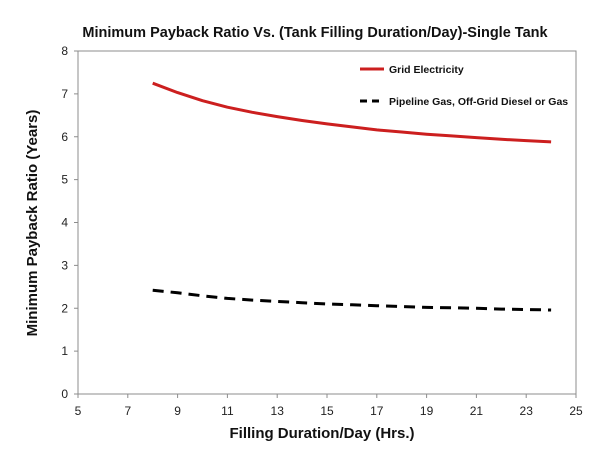 The image size is (613, 451). Describe the element at coordinates (127, 411) in the screenshot. I see `x-tick-label: 7` at that location.